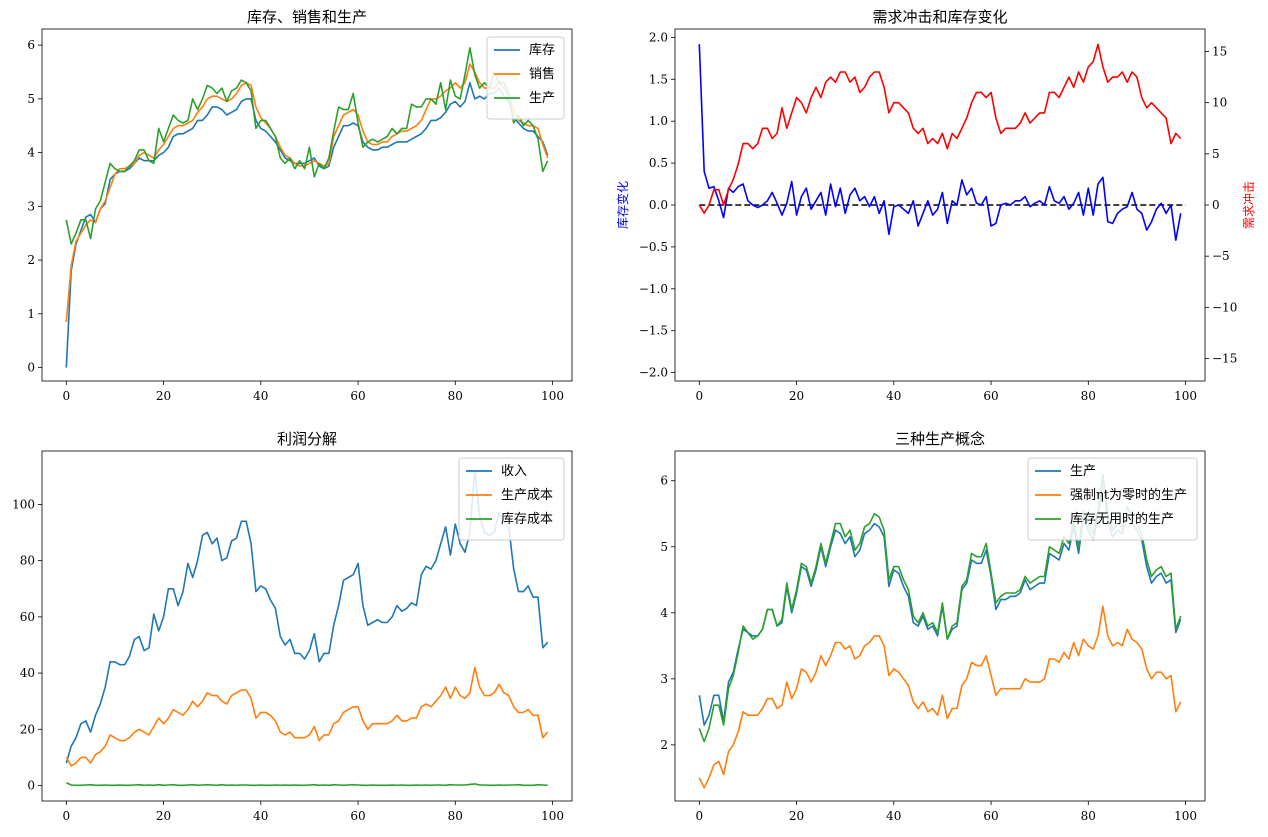 The width and height of the screenshot is (1268, 837). I want to click on y-tick-label: −2.0, so click(653, 373).